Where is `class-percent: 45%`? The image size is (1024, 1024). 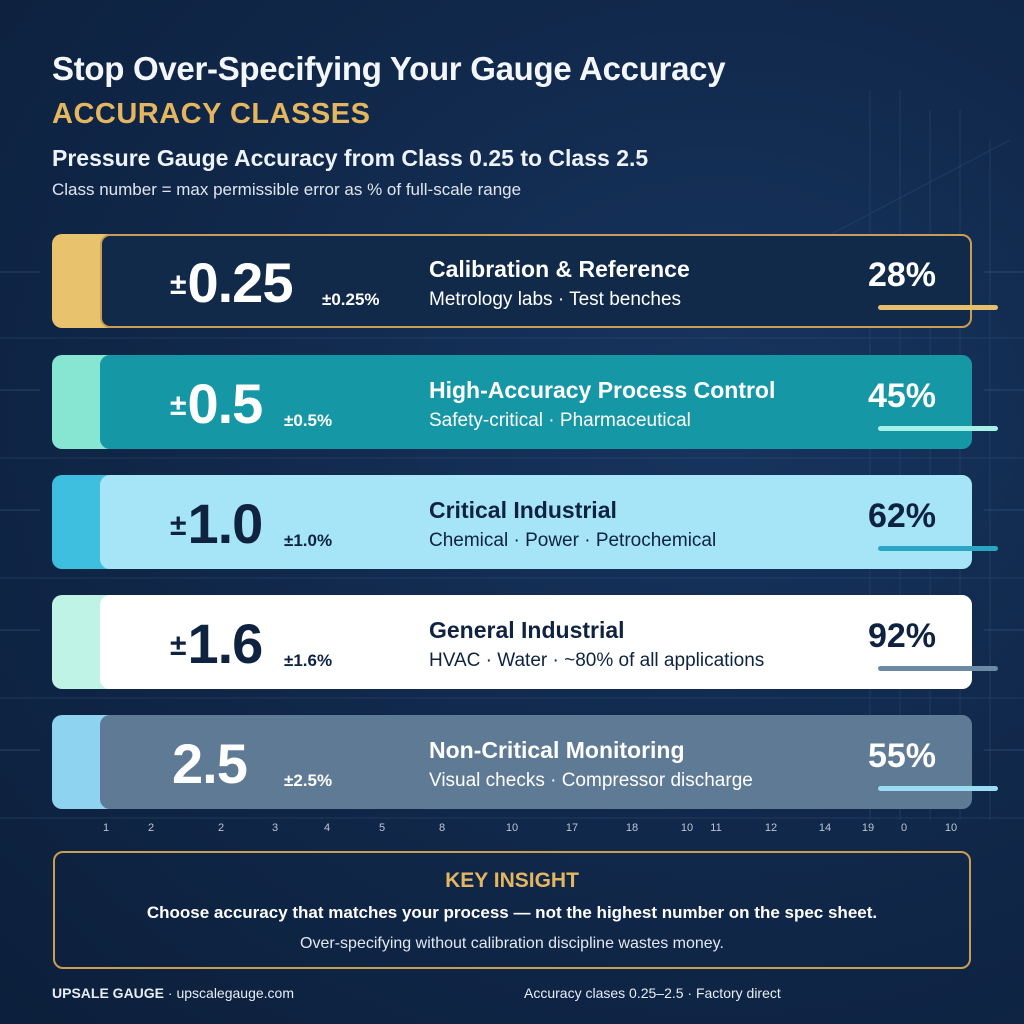 class-percent: 45% is located at coordinates (901, 396).